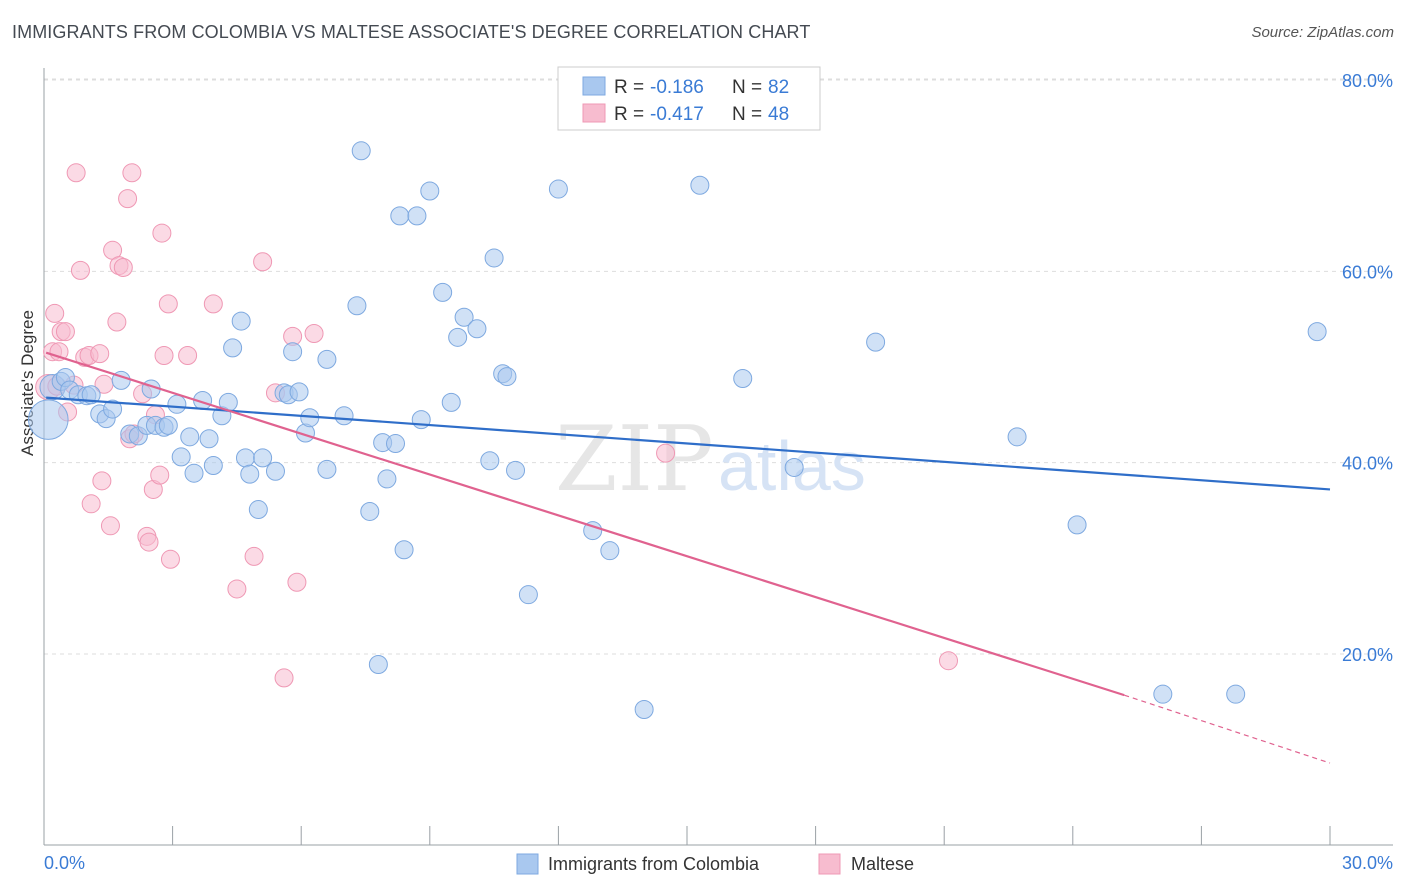 The image size is (1406, 892). I want to click on legend-blue-swatch, so click(594, 86).